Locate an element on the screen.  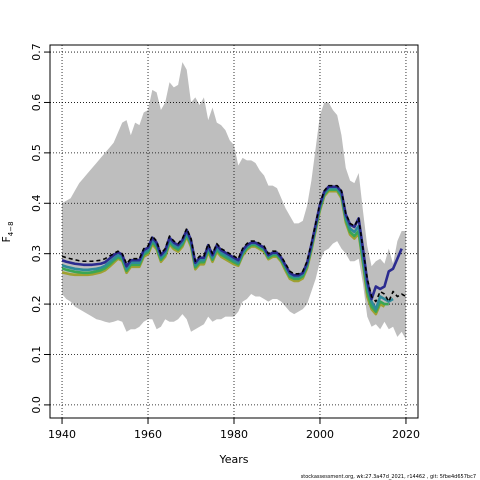
y-tick-label: 0.1 is located at coordinates (36, 355).